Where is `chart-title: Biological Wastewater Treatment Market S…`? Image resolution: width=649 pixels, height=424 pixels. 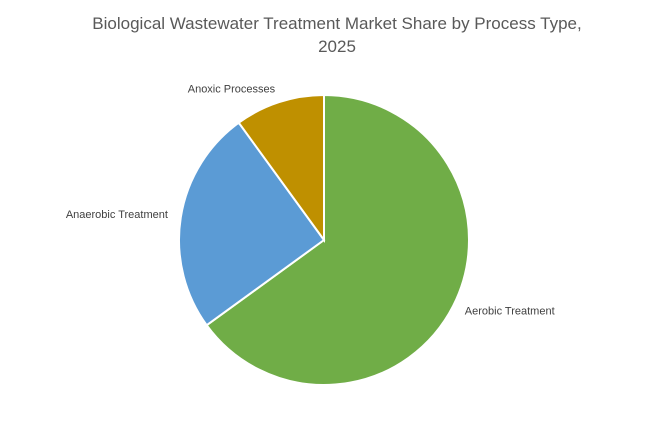
chart-title: Biological Wastewater Treatment Market S… is located at coordinates (337, 35).